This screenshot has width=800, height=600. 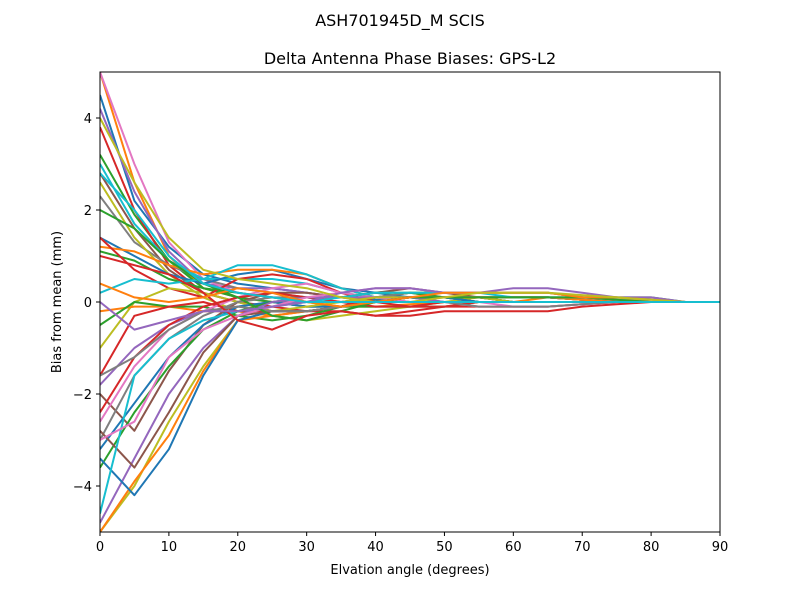 What do you see at coordinates (82, 395) in the screenshot?
I see `y-tick-label: −2` at bounding box center [82, 395].